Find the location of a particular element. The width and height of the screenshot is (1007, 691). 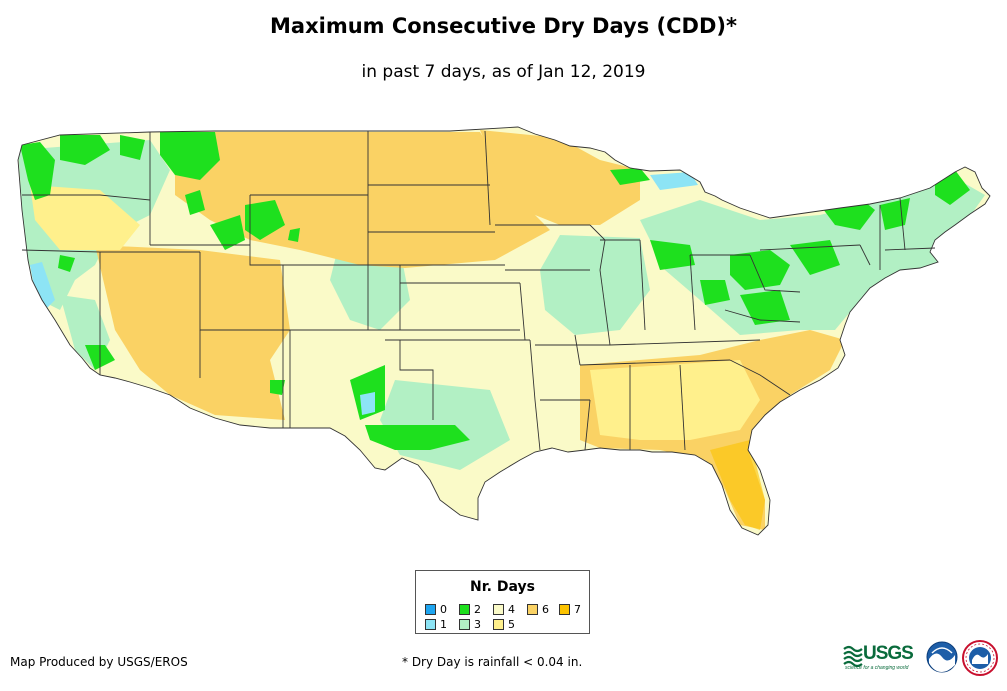

usgs-wave-icon is located at coordinates (853, 656).